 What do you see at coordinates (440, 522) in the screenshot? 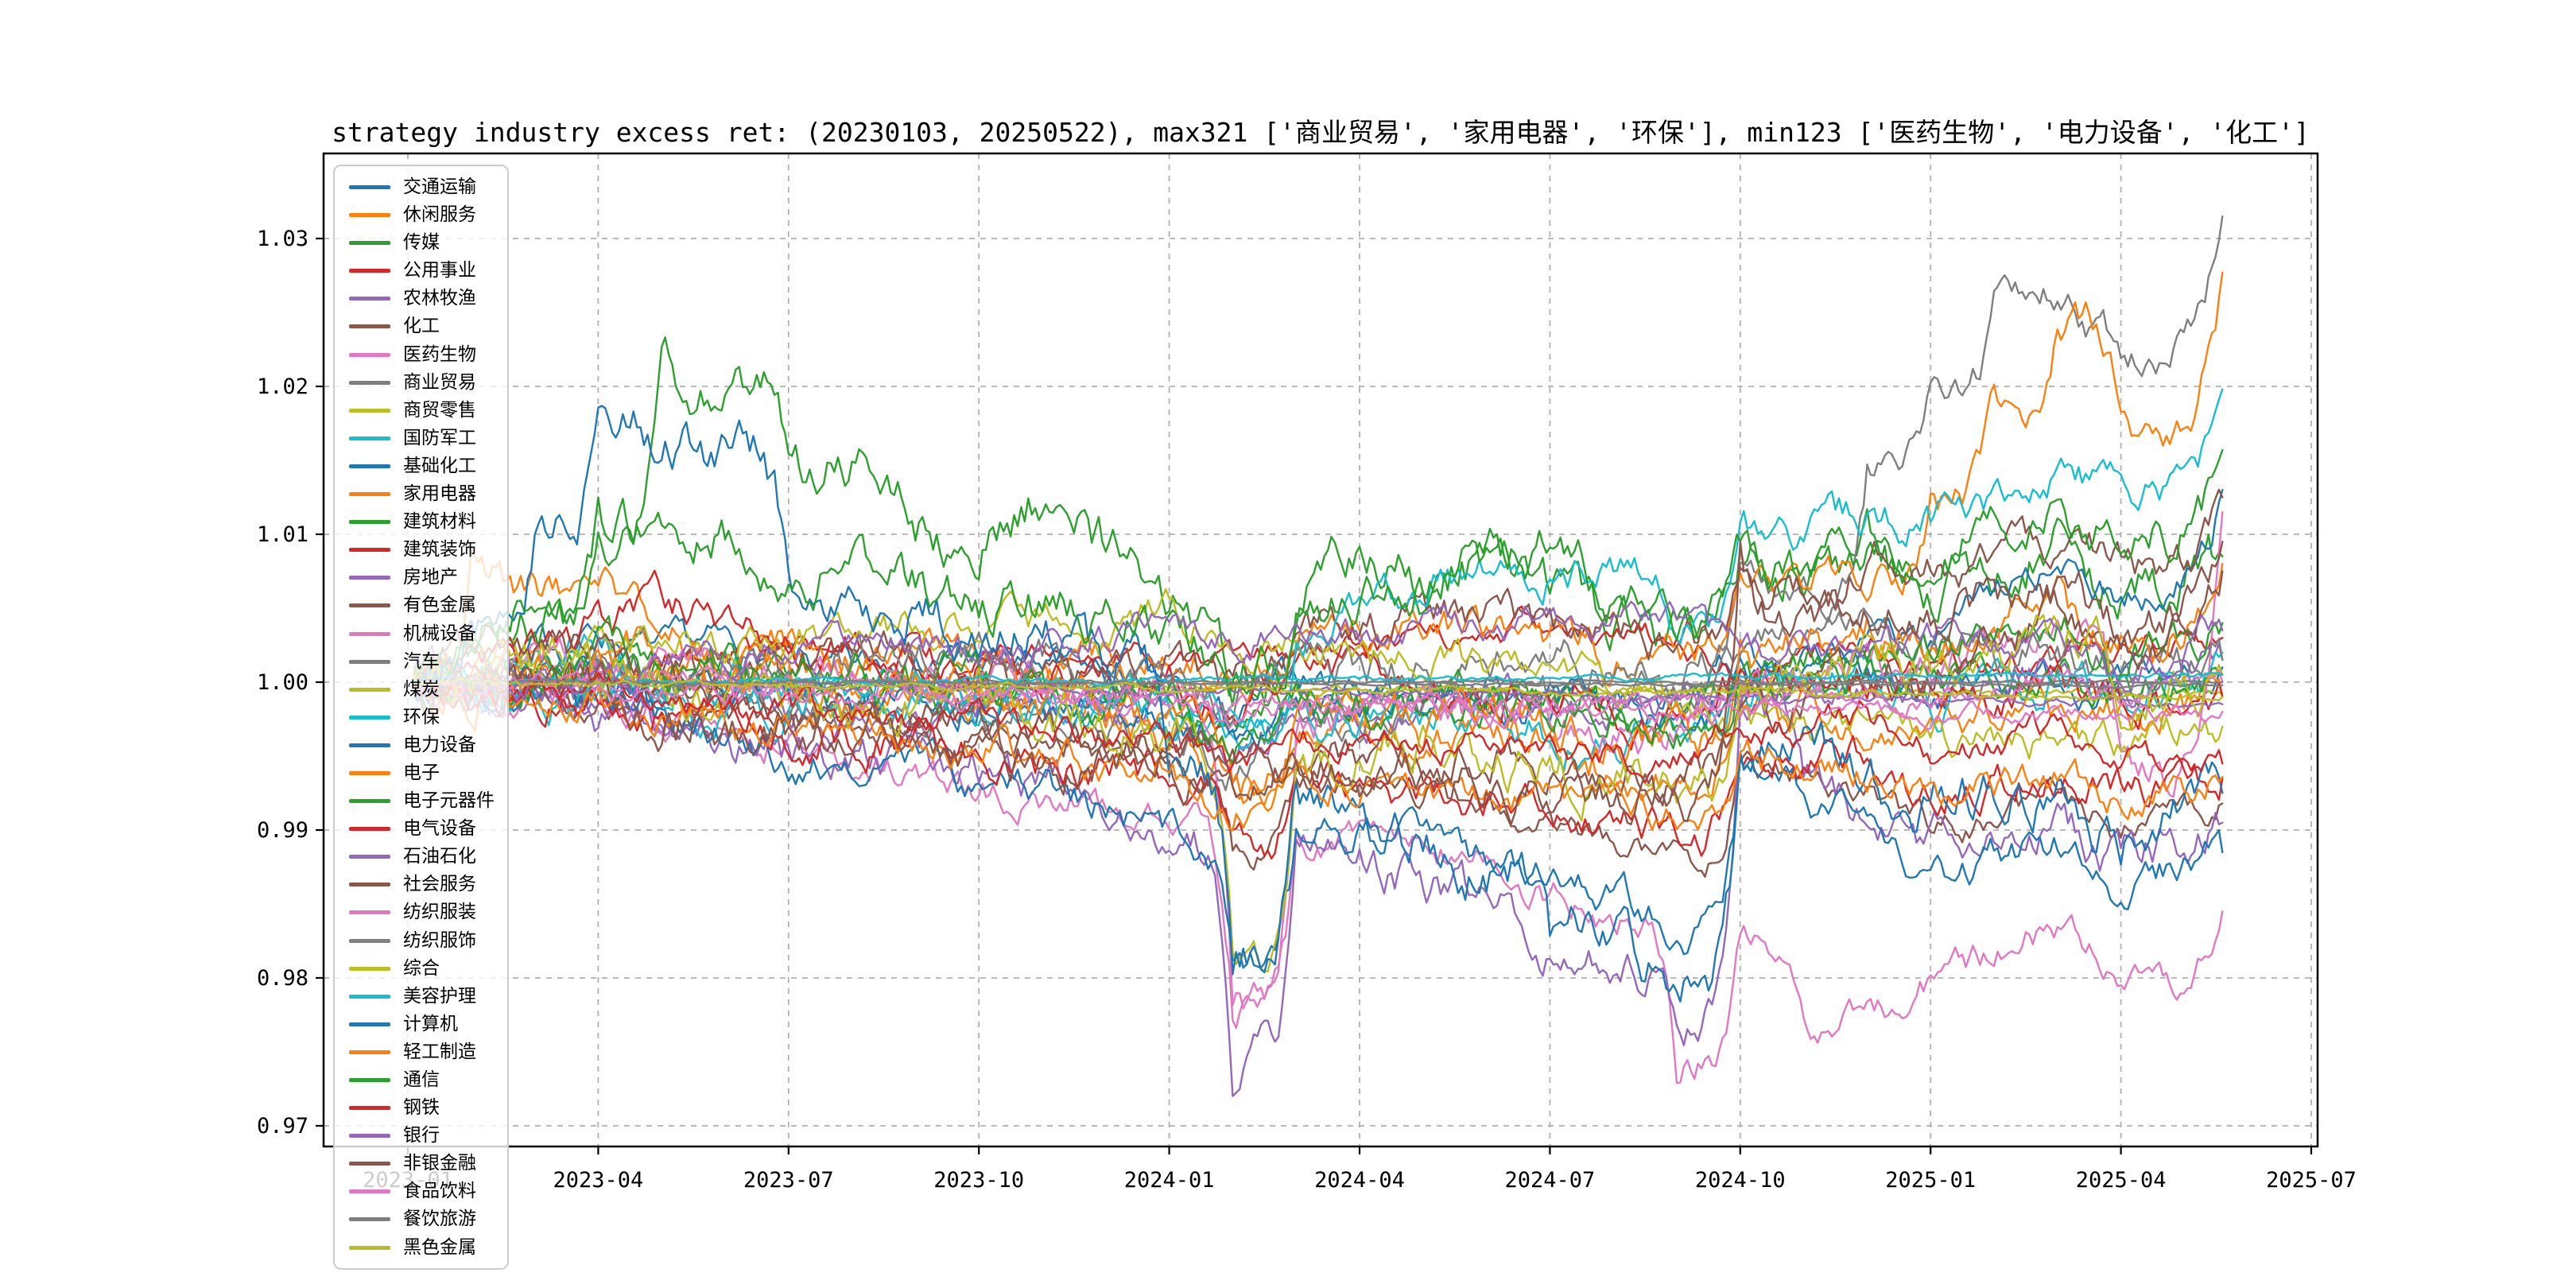
I see `legend-label: 建筑材料` at bounding box center [440, 522].